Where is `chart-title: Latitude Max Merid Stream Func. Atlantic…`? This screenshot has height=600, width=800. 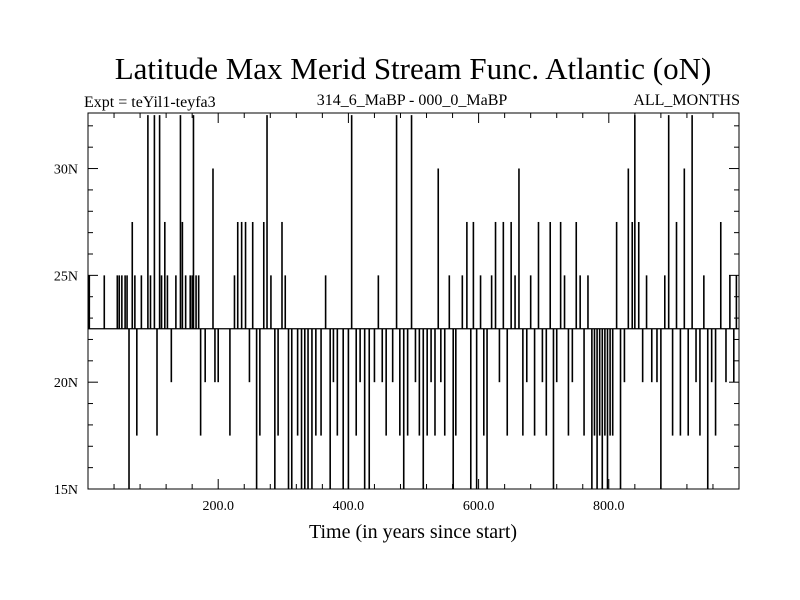
chart-title: Latitude Max Merid Stream Func. Atlantic… is located at coordinates (413, 68).